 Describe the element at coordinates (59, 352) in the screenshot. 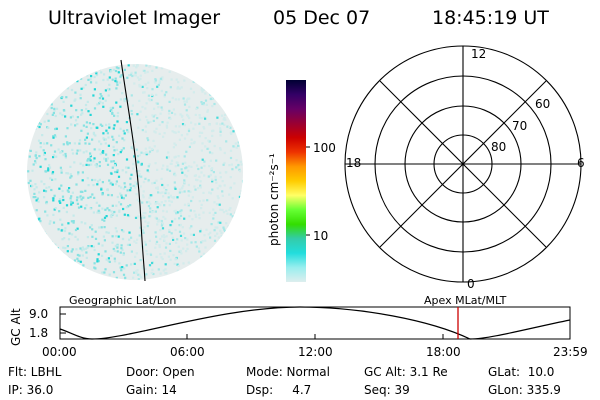

I see `xtick-label-0000: 00:00` at that location.